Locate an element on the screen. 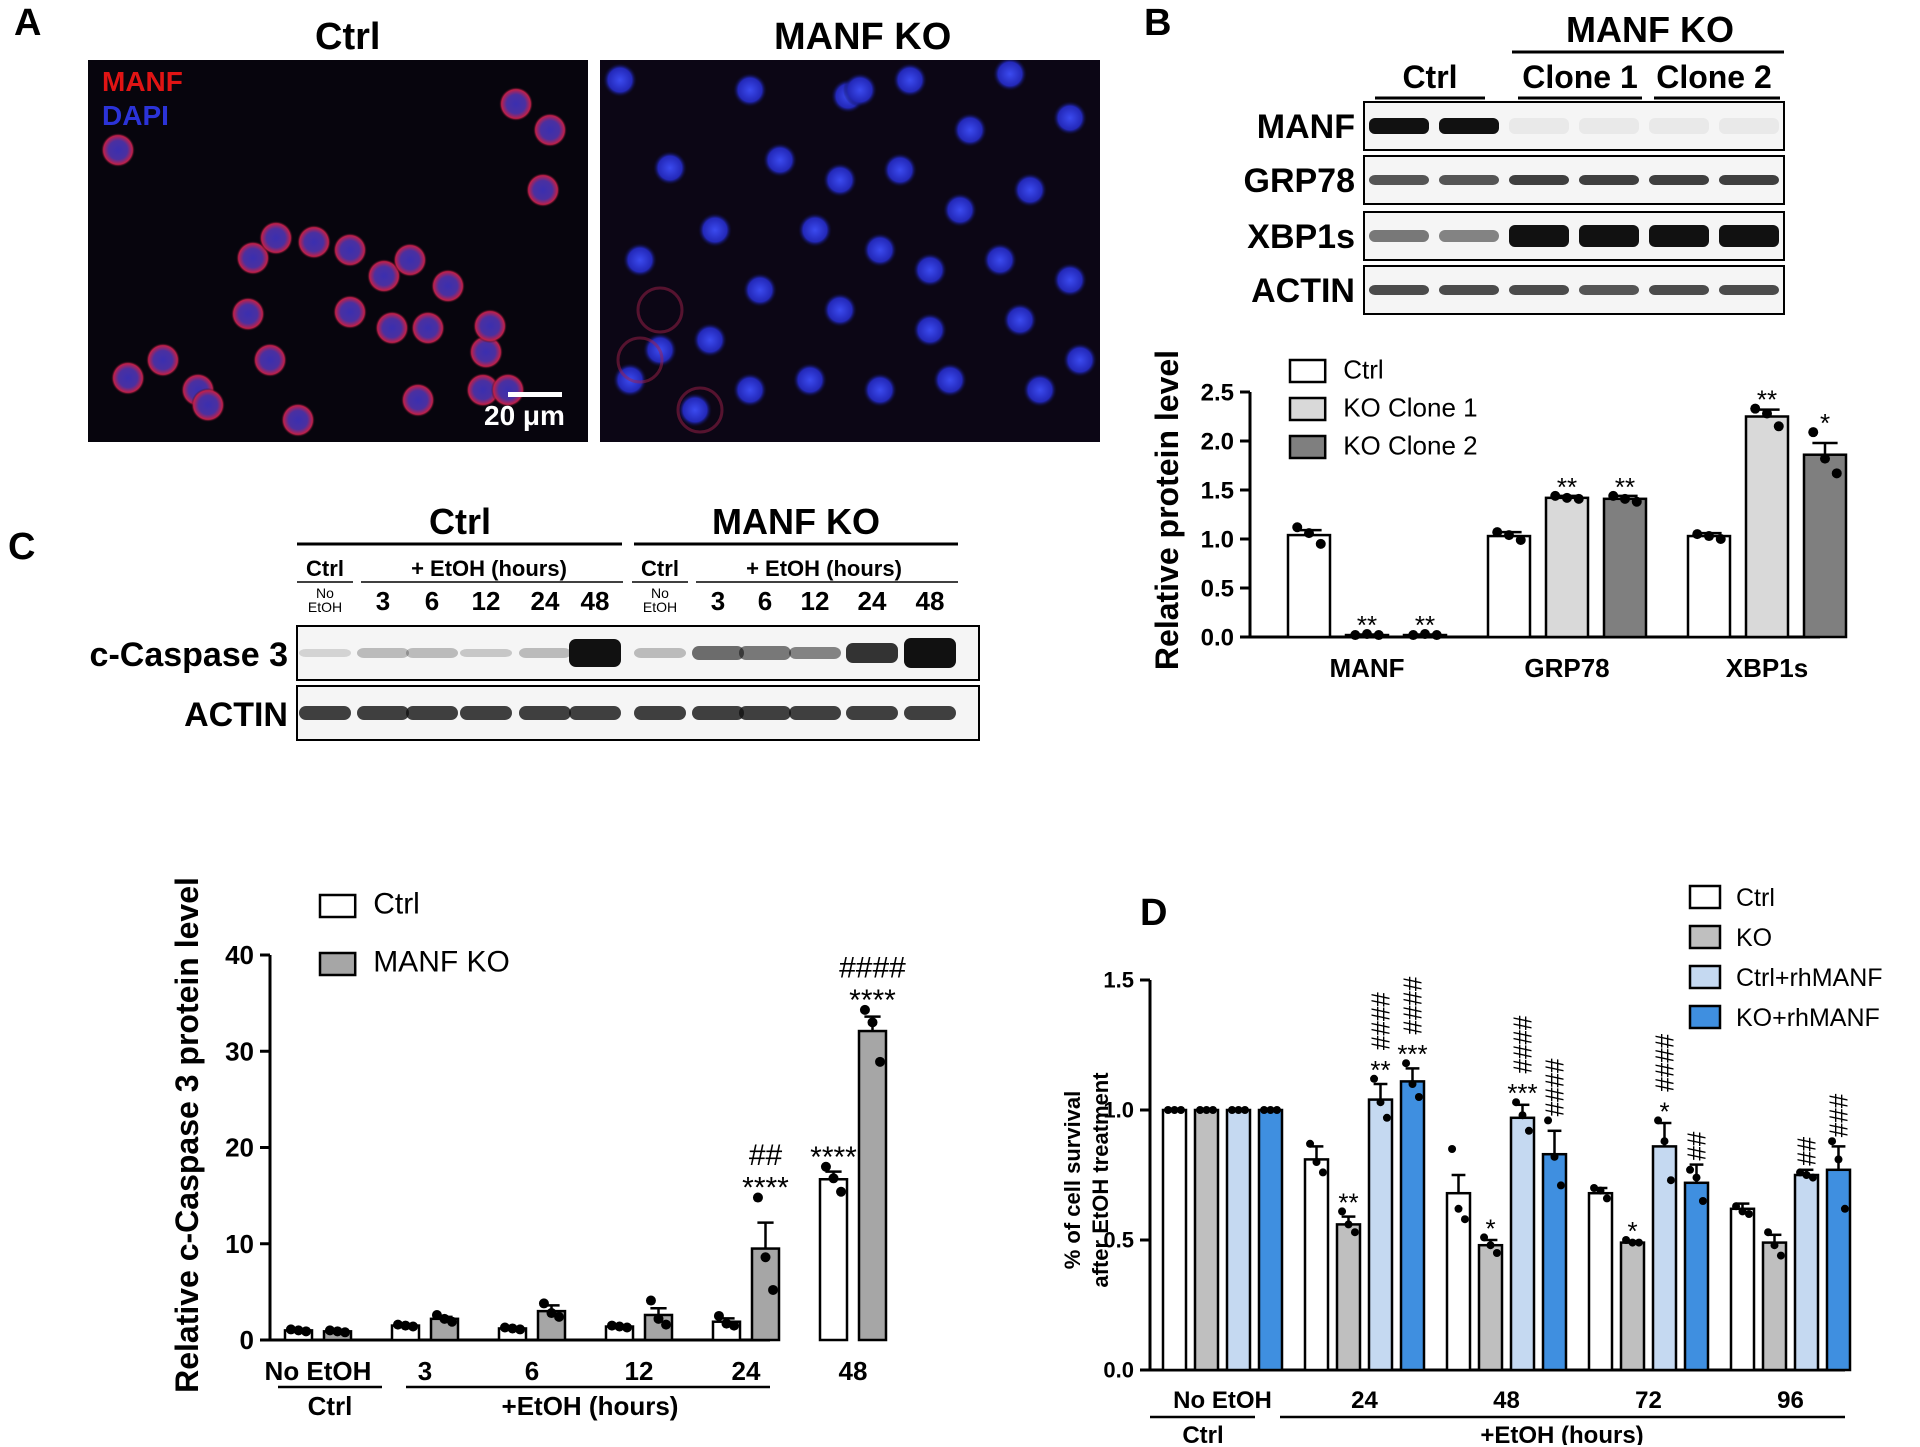 Image resolution: width=1920 pixels, height=1447 pixels. y-axis-label-2: after EtOH treatment is located at coordinates (1100, 1180).